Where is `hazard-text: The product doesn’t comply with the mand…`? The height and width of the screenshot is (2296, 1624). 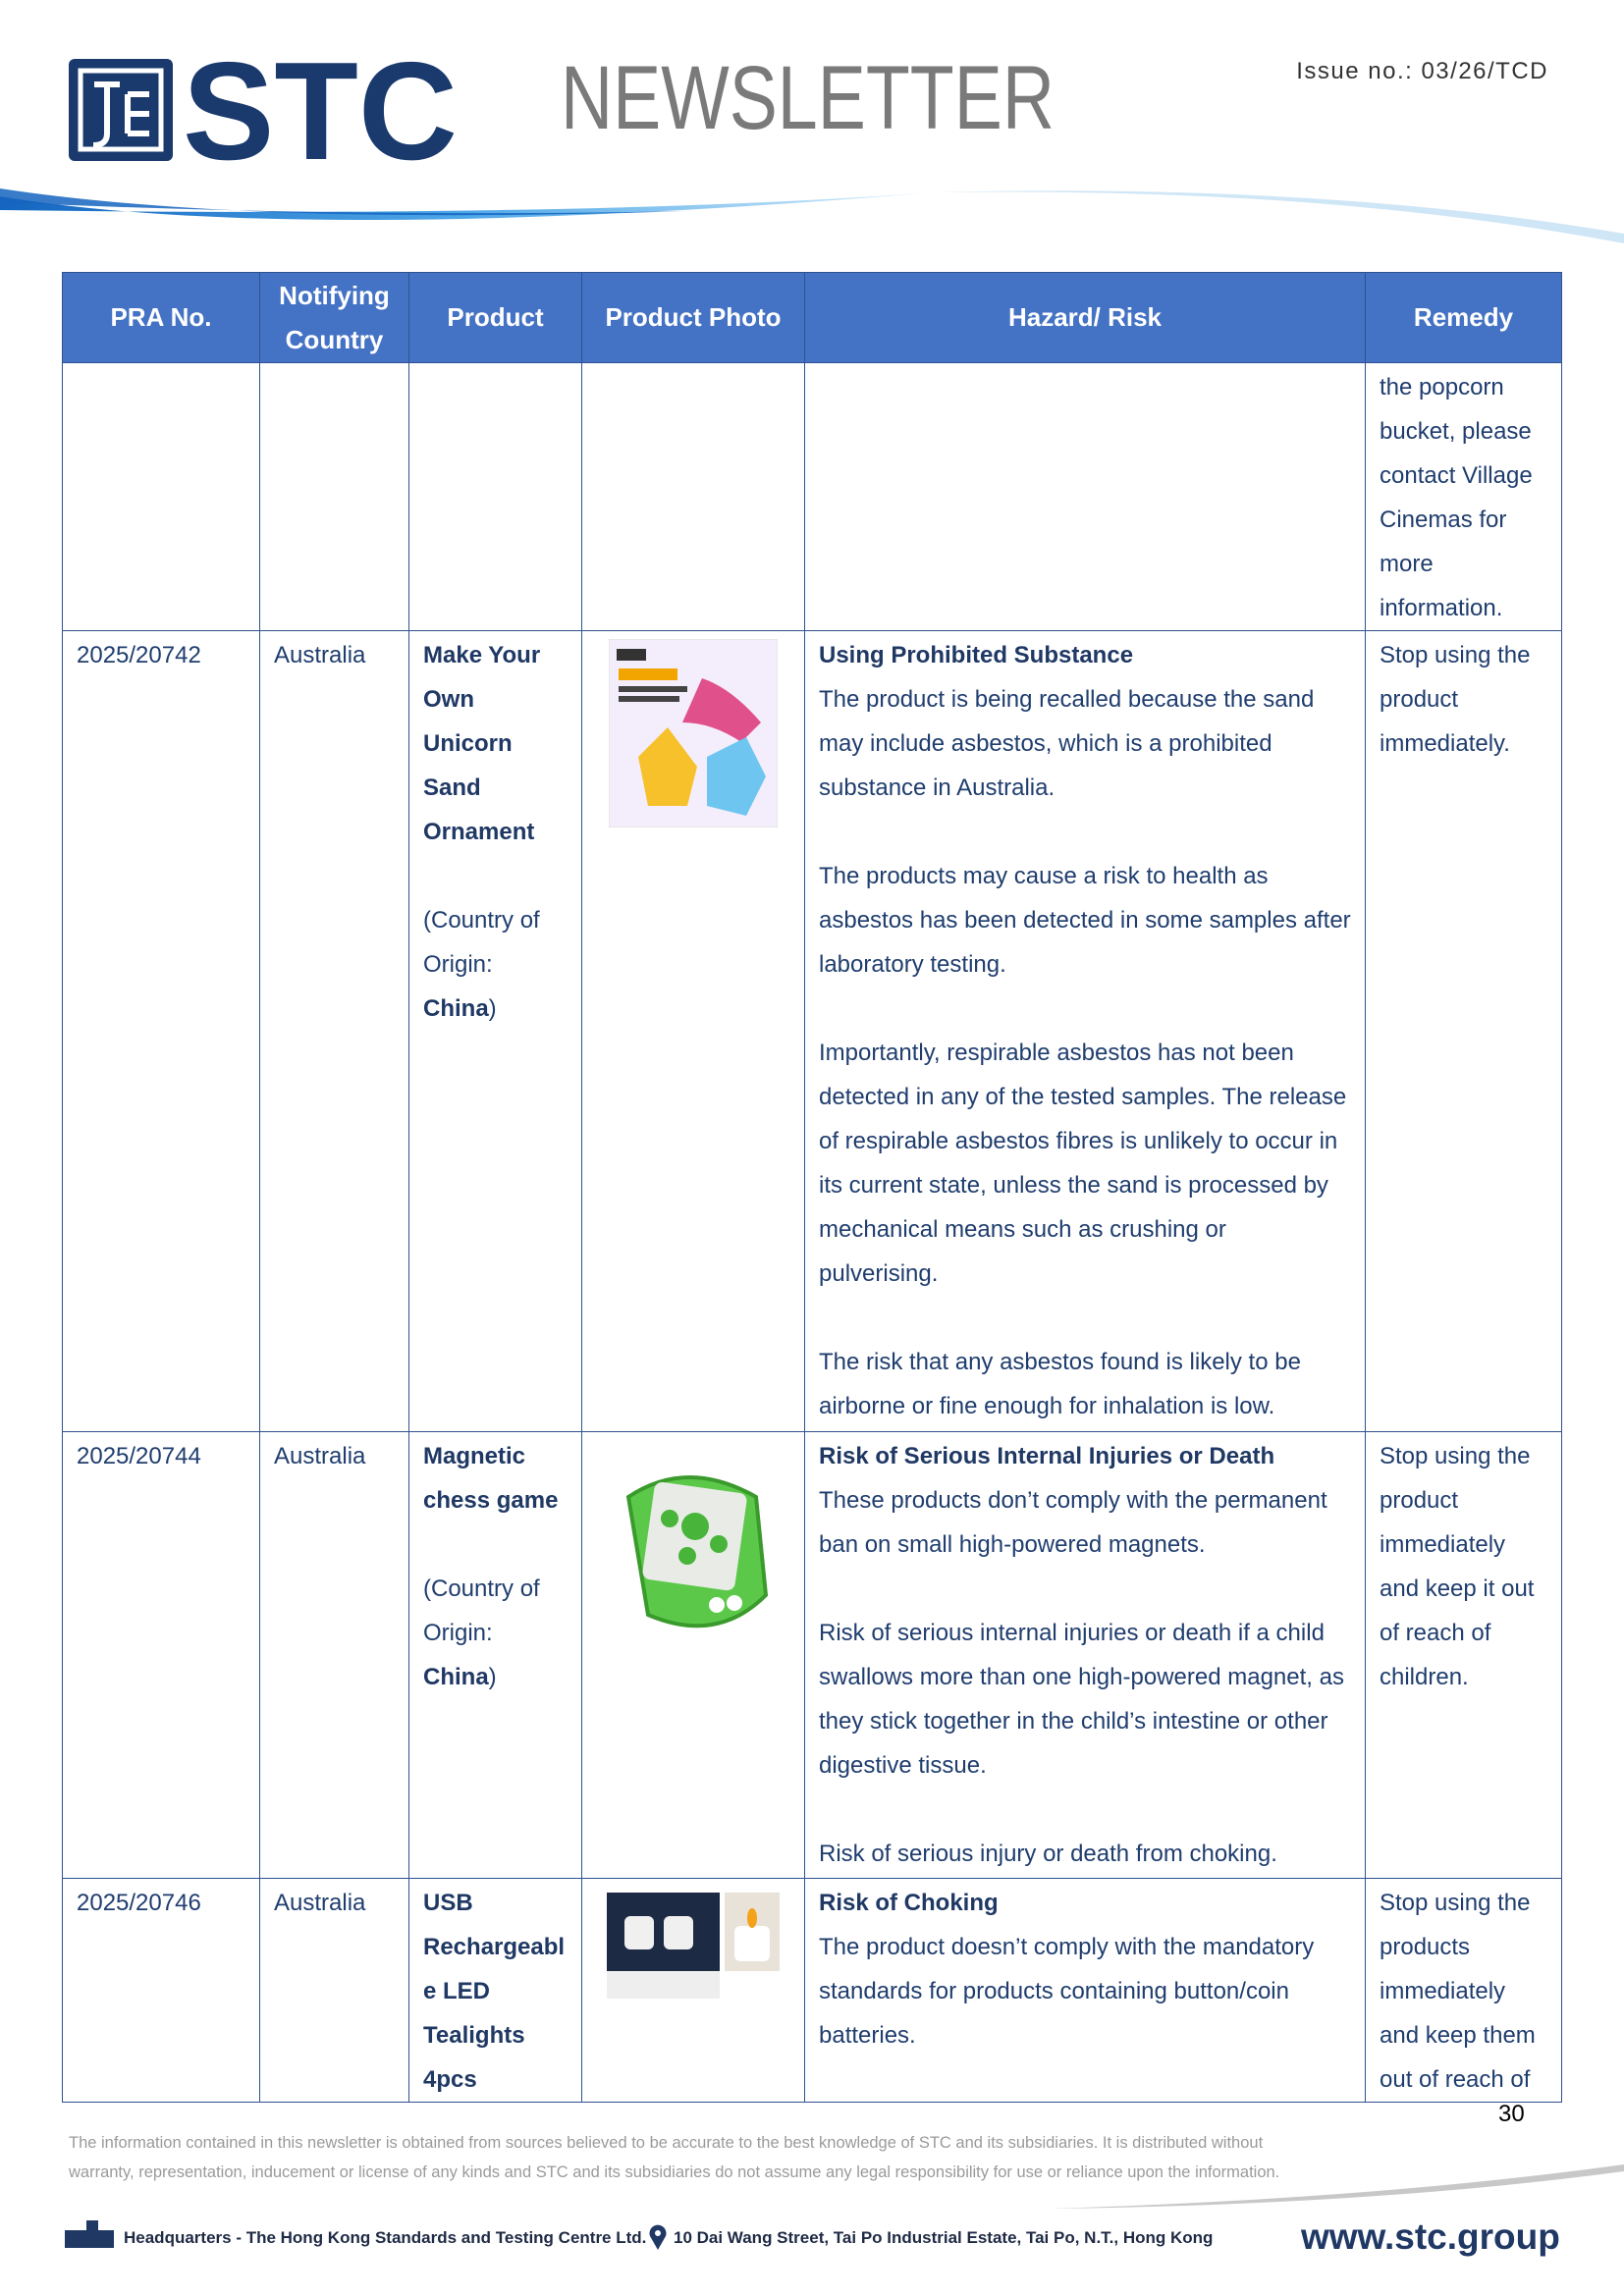 hazard-text: The product doesn’t comply with the mand… is located at coordinates (1067, 1991).